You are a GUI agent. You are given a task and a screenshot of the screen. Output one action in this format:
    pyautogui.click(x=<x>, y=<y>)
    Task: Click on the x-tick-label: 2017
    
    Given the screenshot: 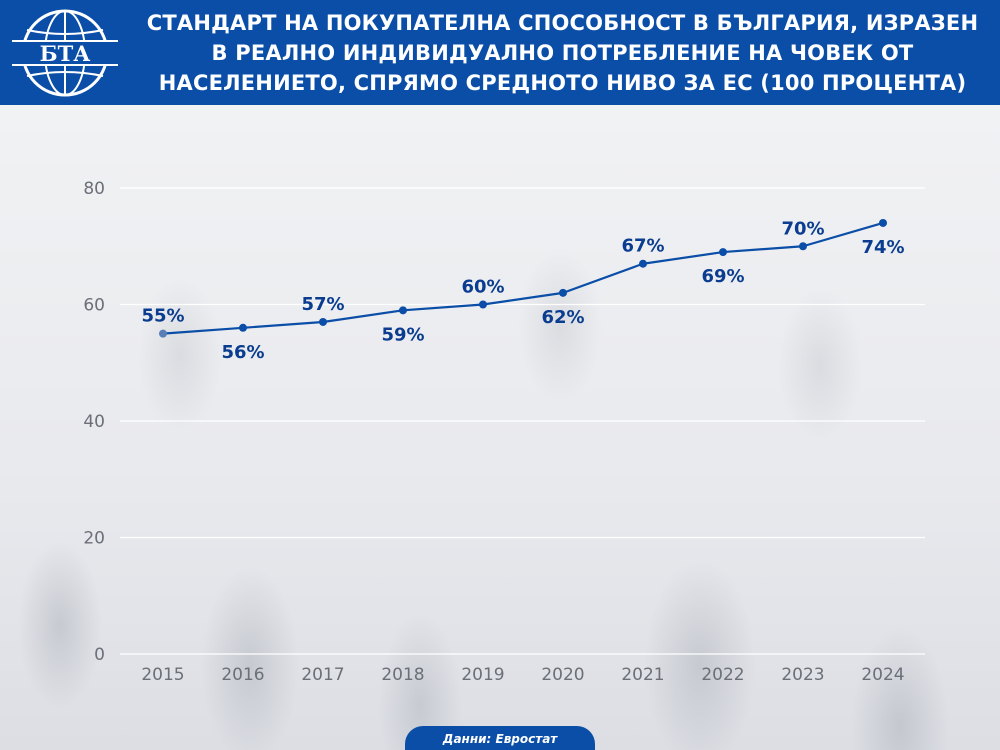 What is the action you would take?
    pyautogui.click(x=322, y=675)
    